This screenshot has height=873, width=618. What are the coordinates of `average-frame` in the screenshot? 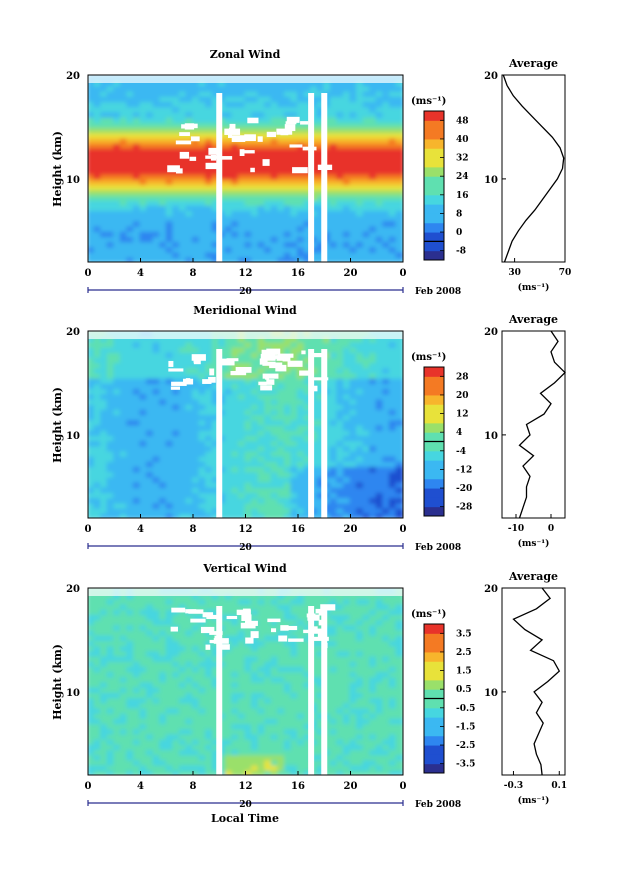 It's located at (533, 424).